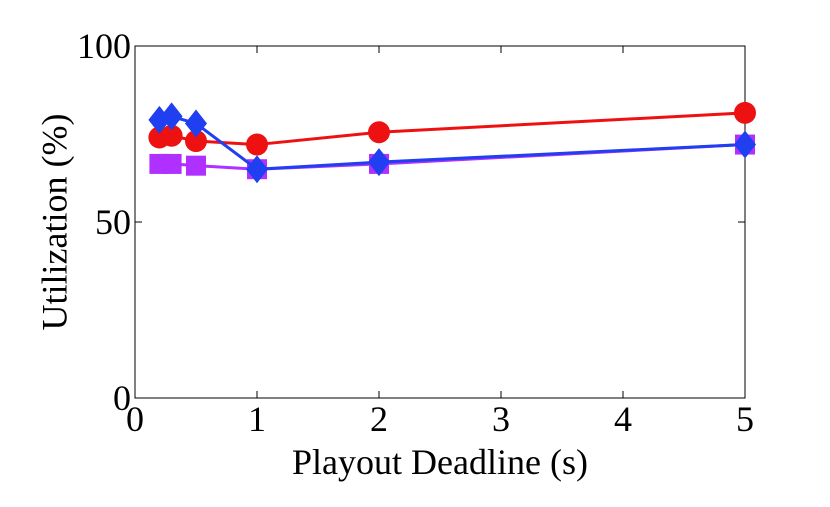 The image size is (830, 507). Describe the element at coordinates (452, 128) in the screenshot. I see `series-circle` at that location.